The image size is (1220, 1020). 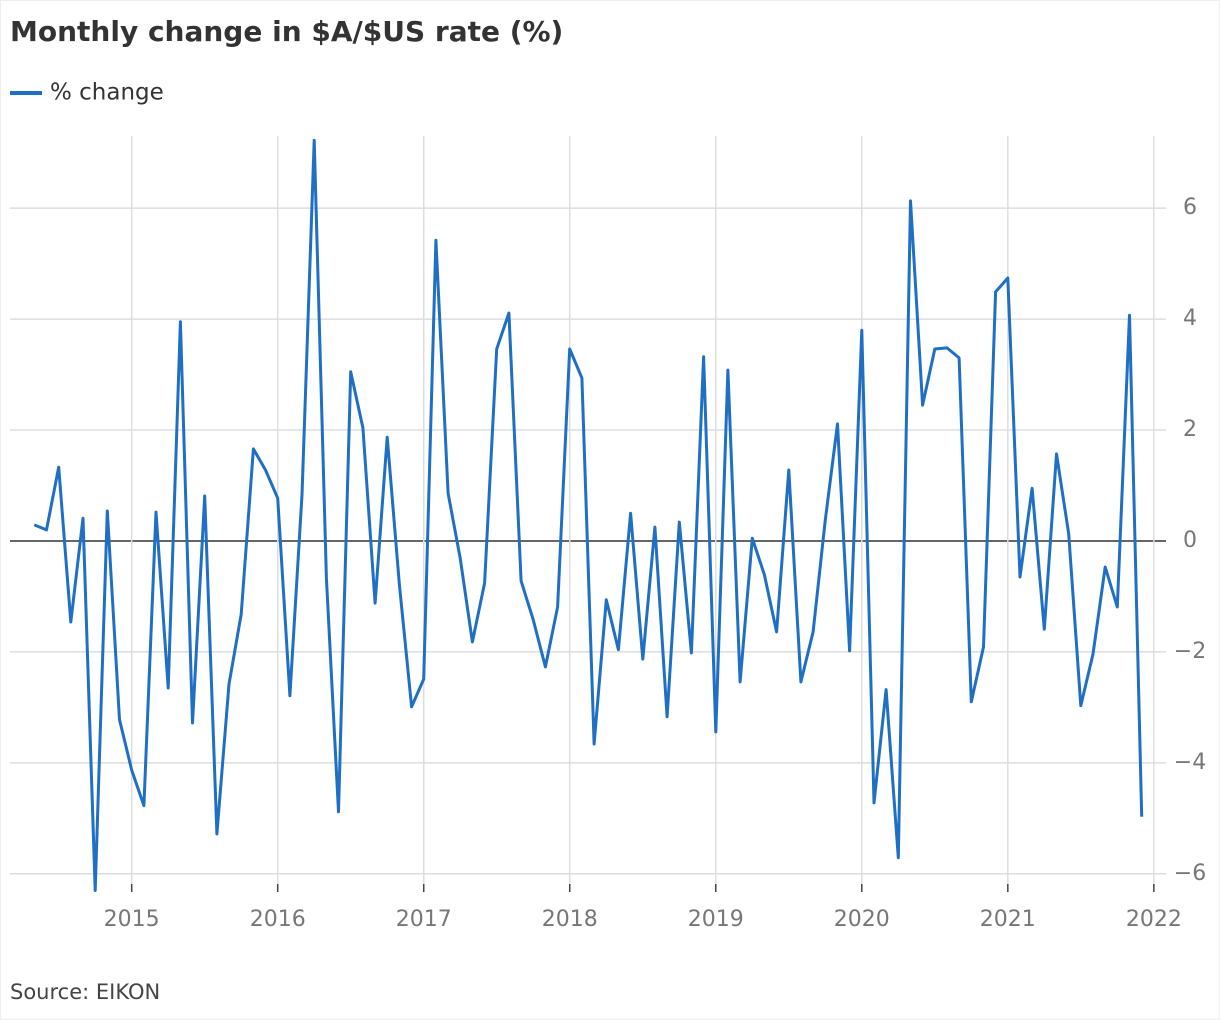 What do you see at coordinates (862, 919) in the screenshot?
I see `x-tick-label: 2020` at bounding box center [862, 919].